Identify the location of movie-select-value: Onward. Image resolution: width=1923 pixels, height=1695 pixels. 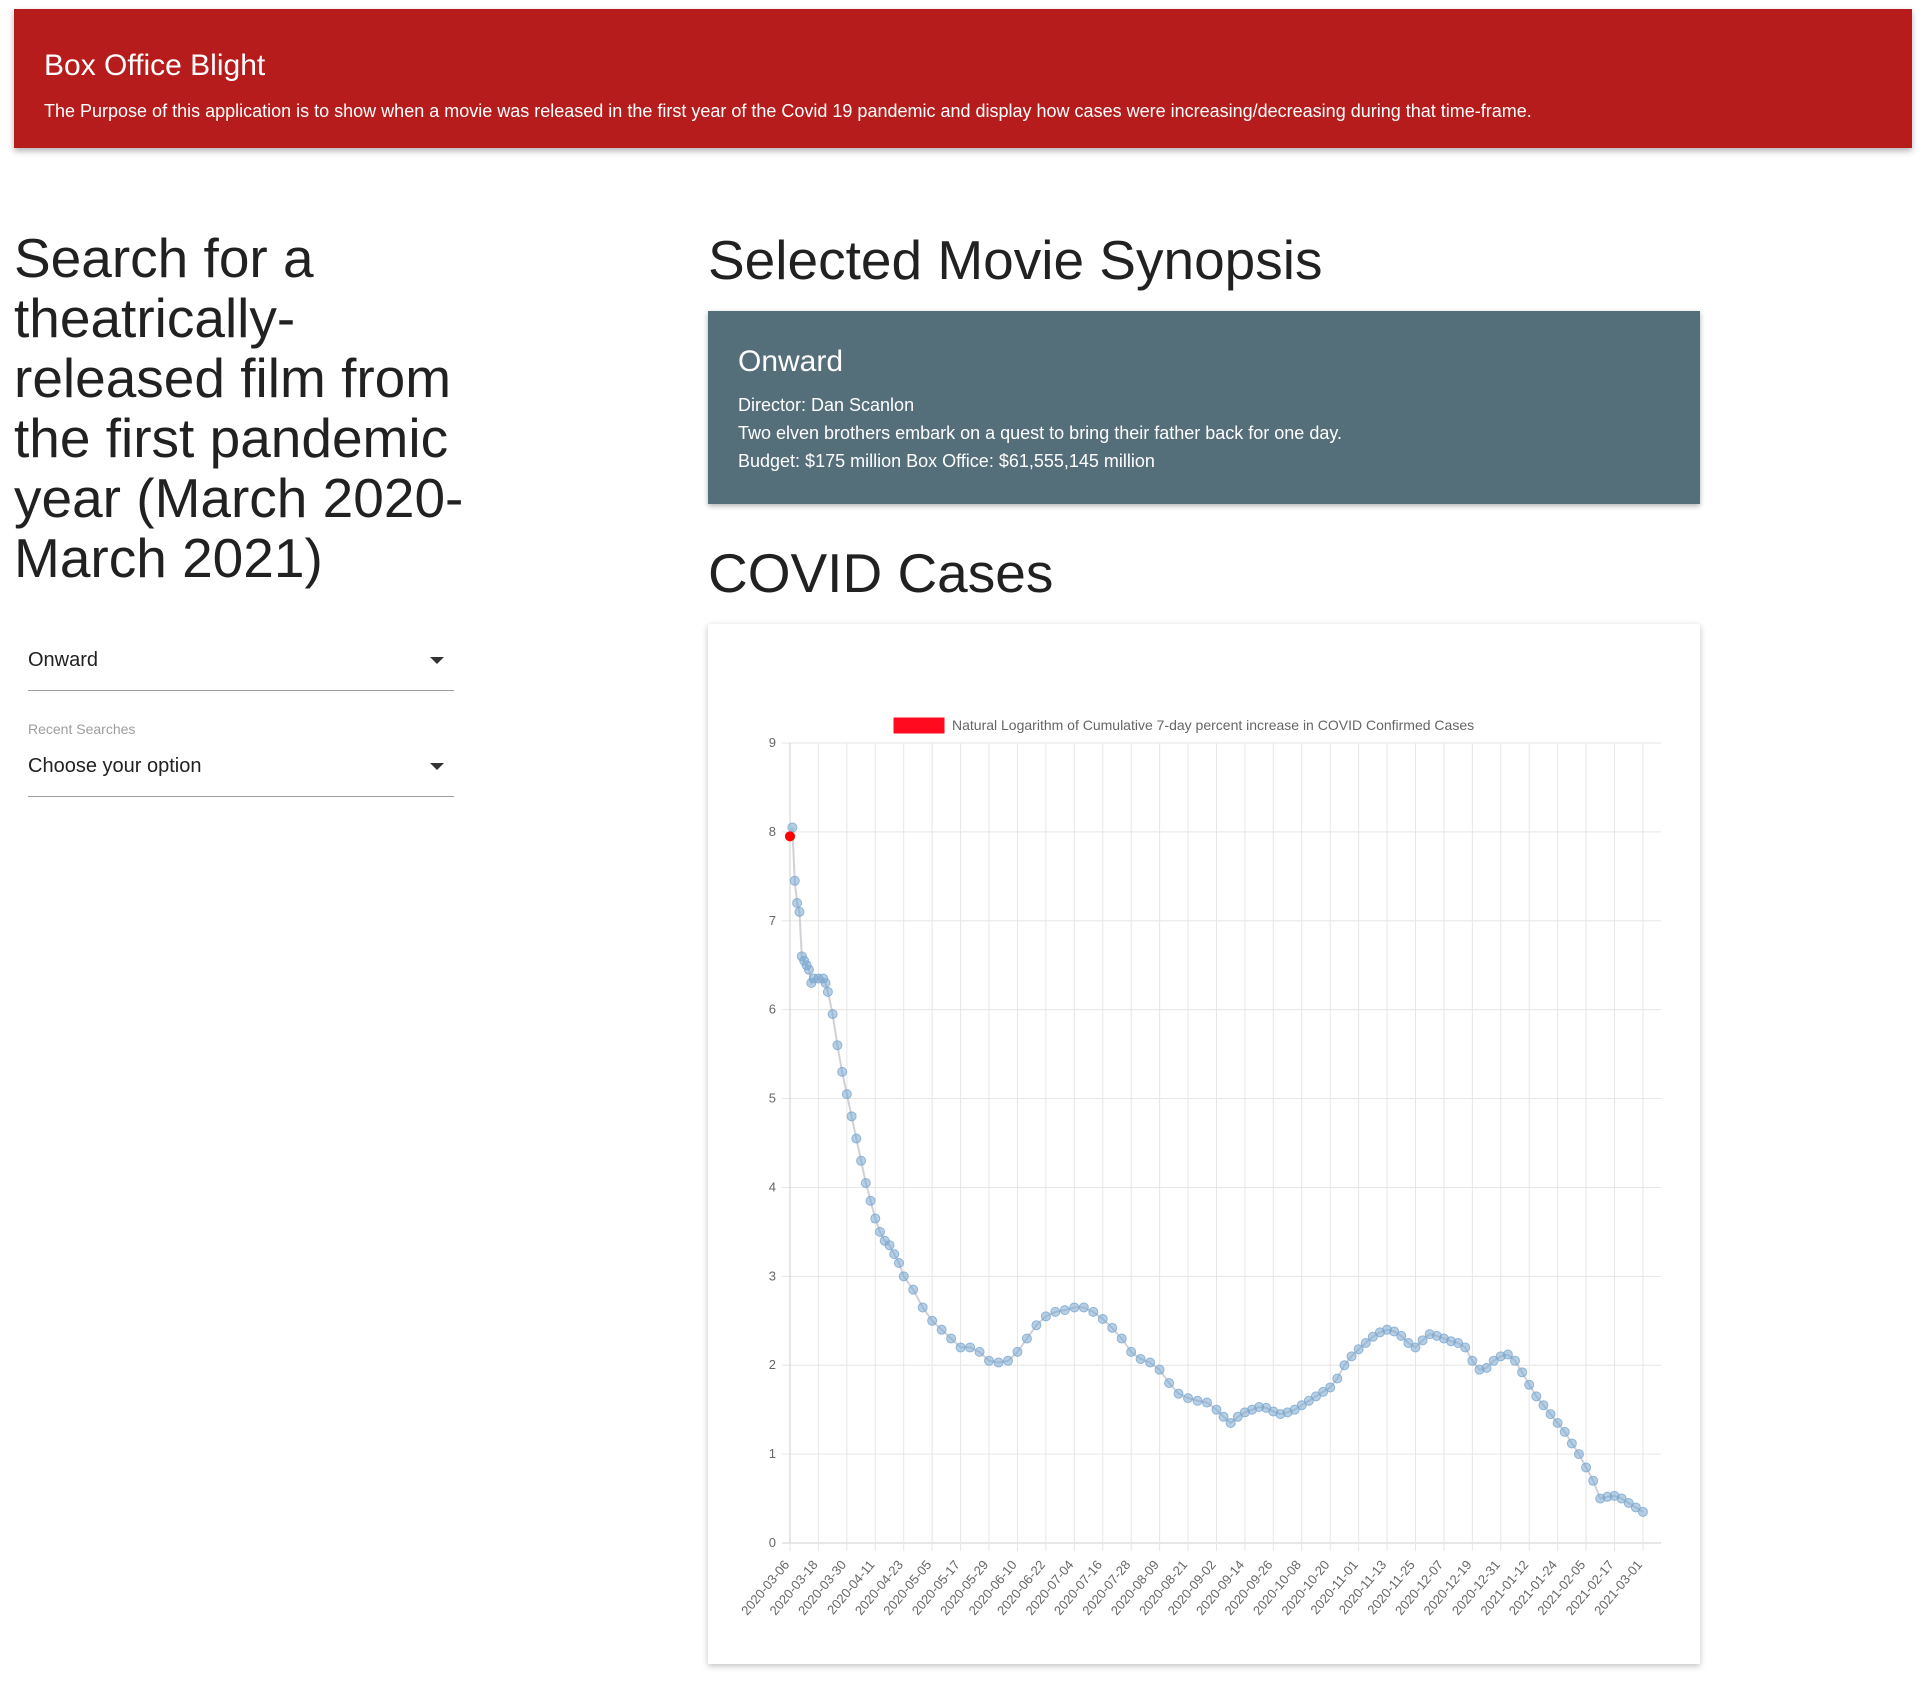
(63, 660).